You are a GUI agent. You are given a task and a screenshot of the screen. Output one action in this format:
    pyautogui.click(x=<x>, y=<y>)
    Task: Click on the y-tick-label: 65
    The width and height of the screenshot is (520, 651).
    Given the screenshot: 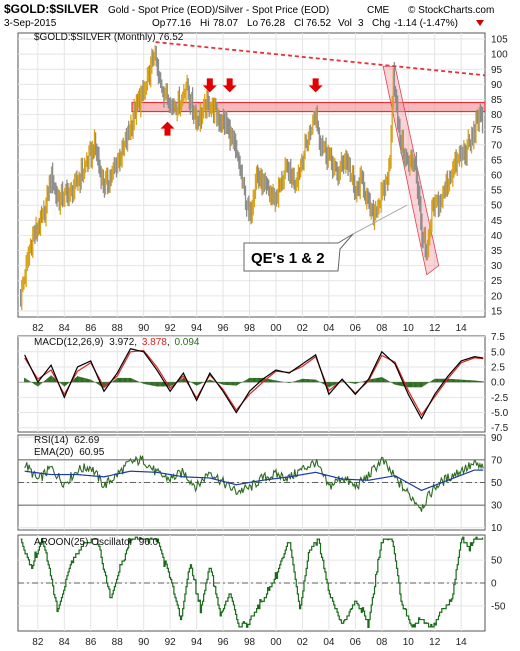 What is the action you would take?
    pyautogui.click(x=497, y=160)
    